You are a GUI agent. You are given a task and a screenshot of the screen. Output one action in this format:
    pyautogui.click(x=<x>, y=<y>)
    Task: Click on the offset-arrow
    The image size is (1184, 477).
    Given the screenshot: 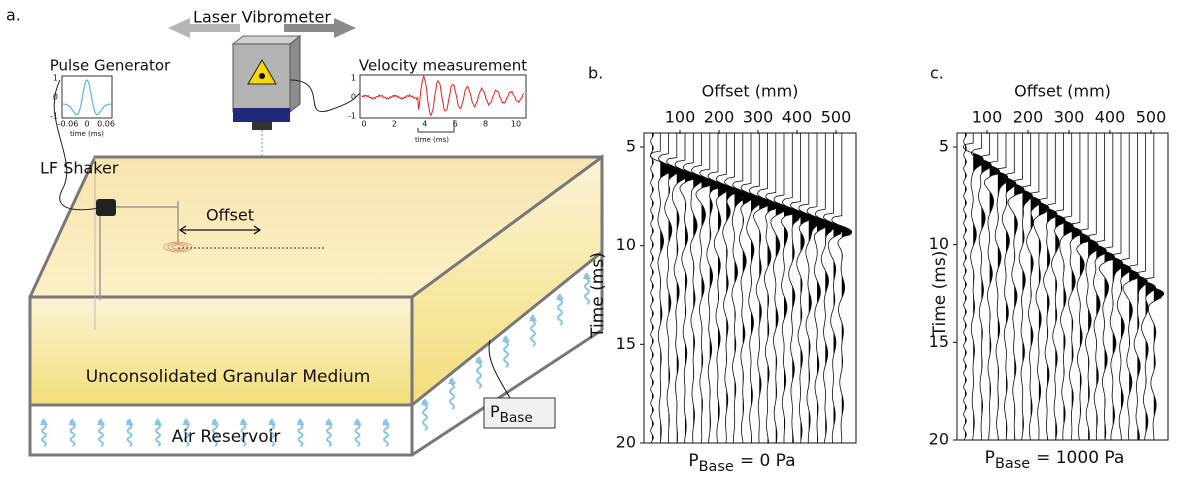 What is the action you would take?
    pyautogui.click(x=220, y=230)
    